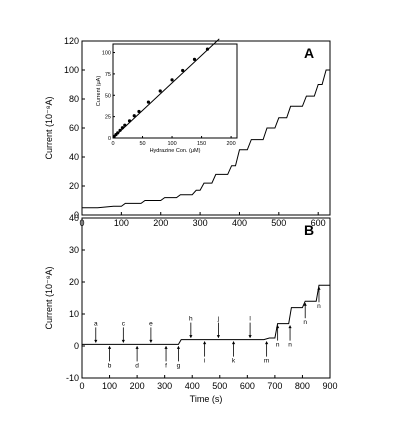  I want to click on inset-ytick-label: 50, so click(108, 96).